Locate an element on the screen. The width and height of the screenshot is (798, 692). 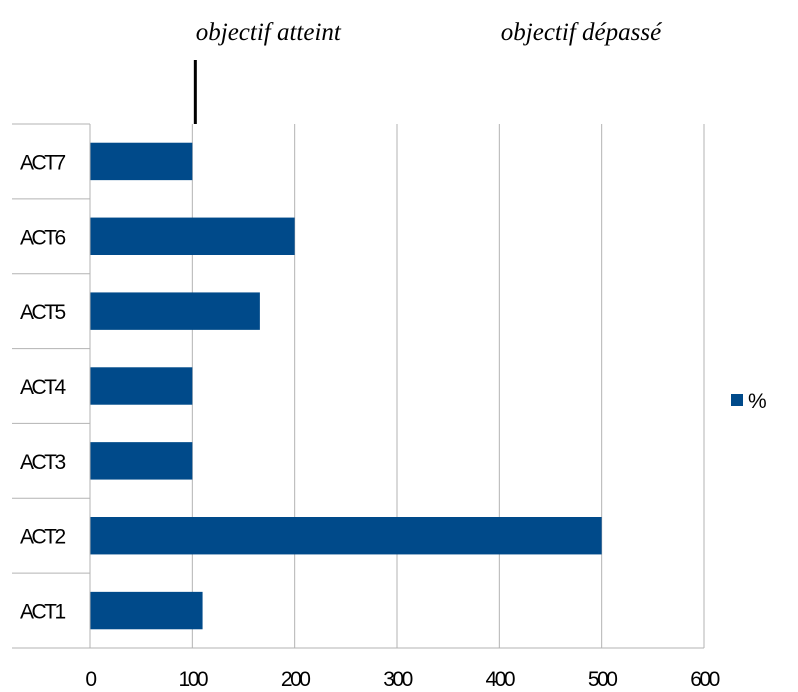
x-tick-label-400: 400 is located at coordinates (500, 679).